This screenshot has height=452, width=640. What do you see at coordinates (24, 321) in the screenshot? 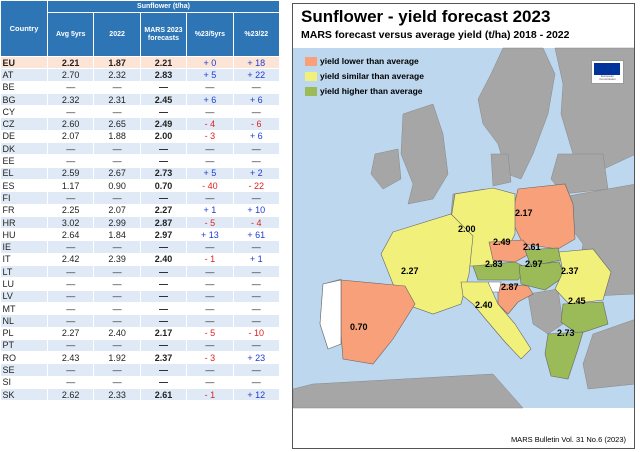
I see `cell-country: NL` at bounding box center [24, 321].